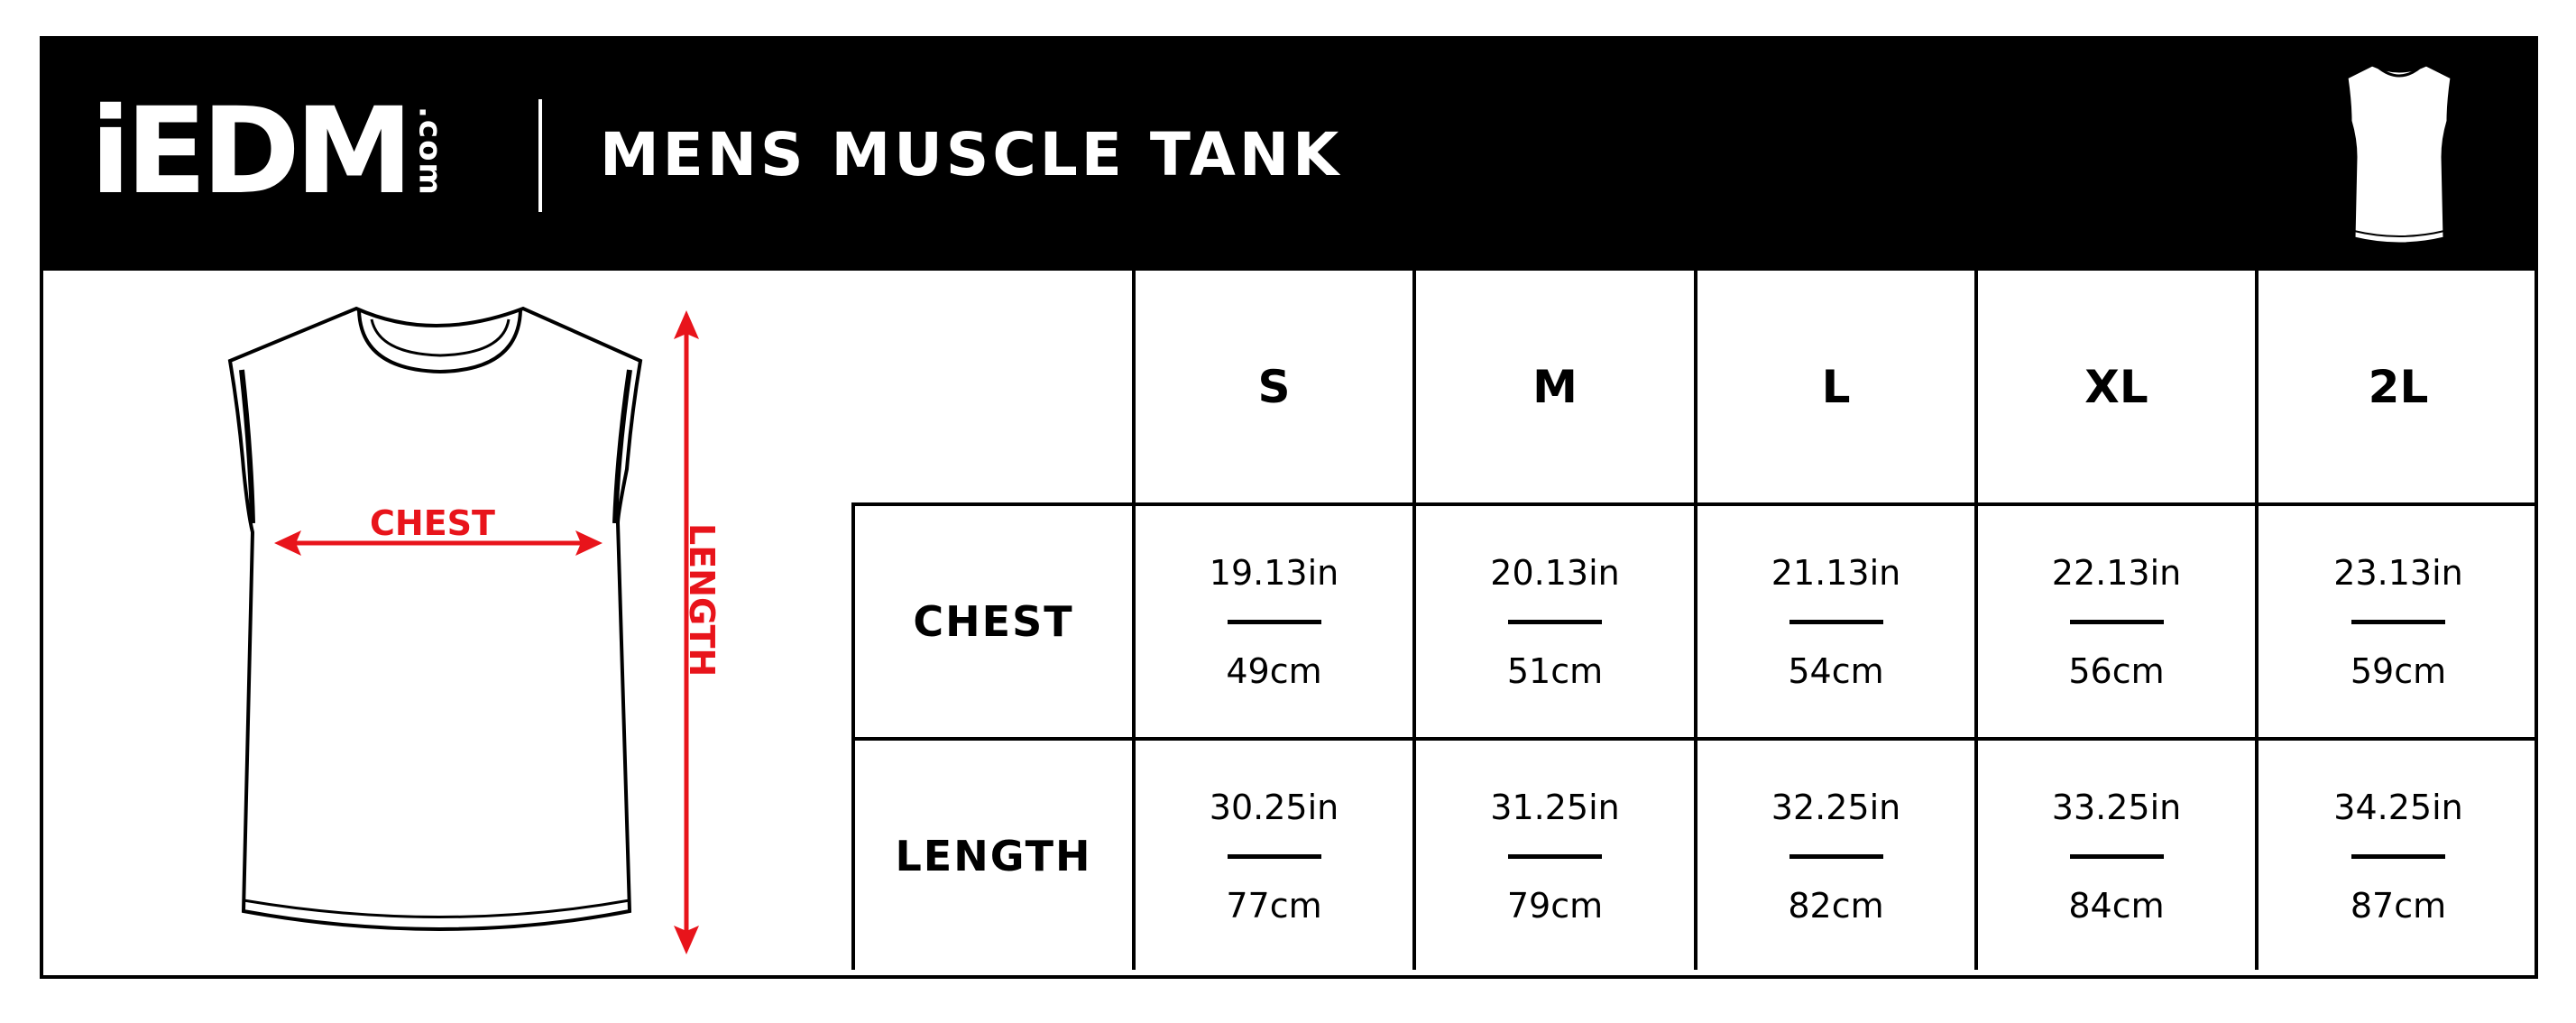 The image size is (2576, 1023). I want to click on row-label-chest: CHEST, so click(994, 621).